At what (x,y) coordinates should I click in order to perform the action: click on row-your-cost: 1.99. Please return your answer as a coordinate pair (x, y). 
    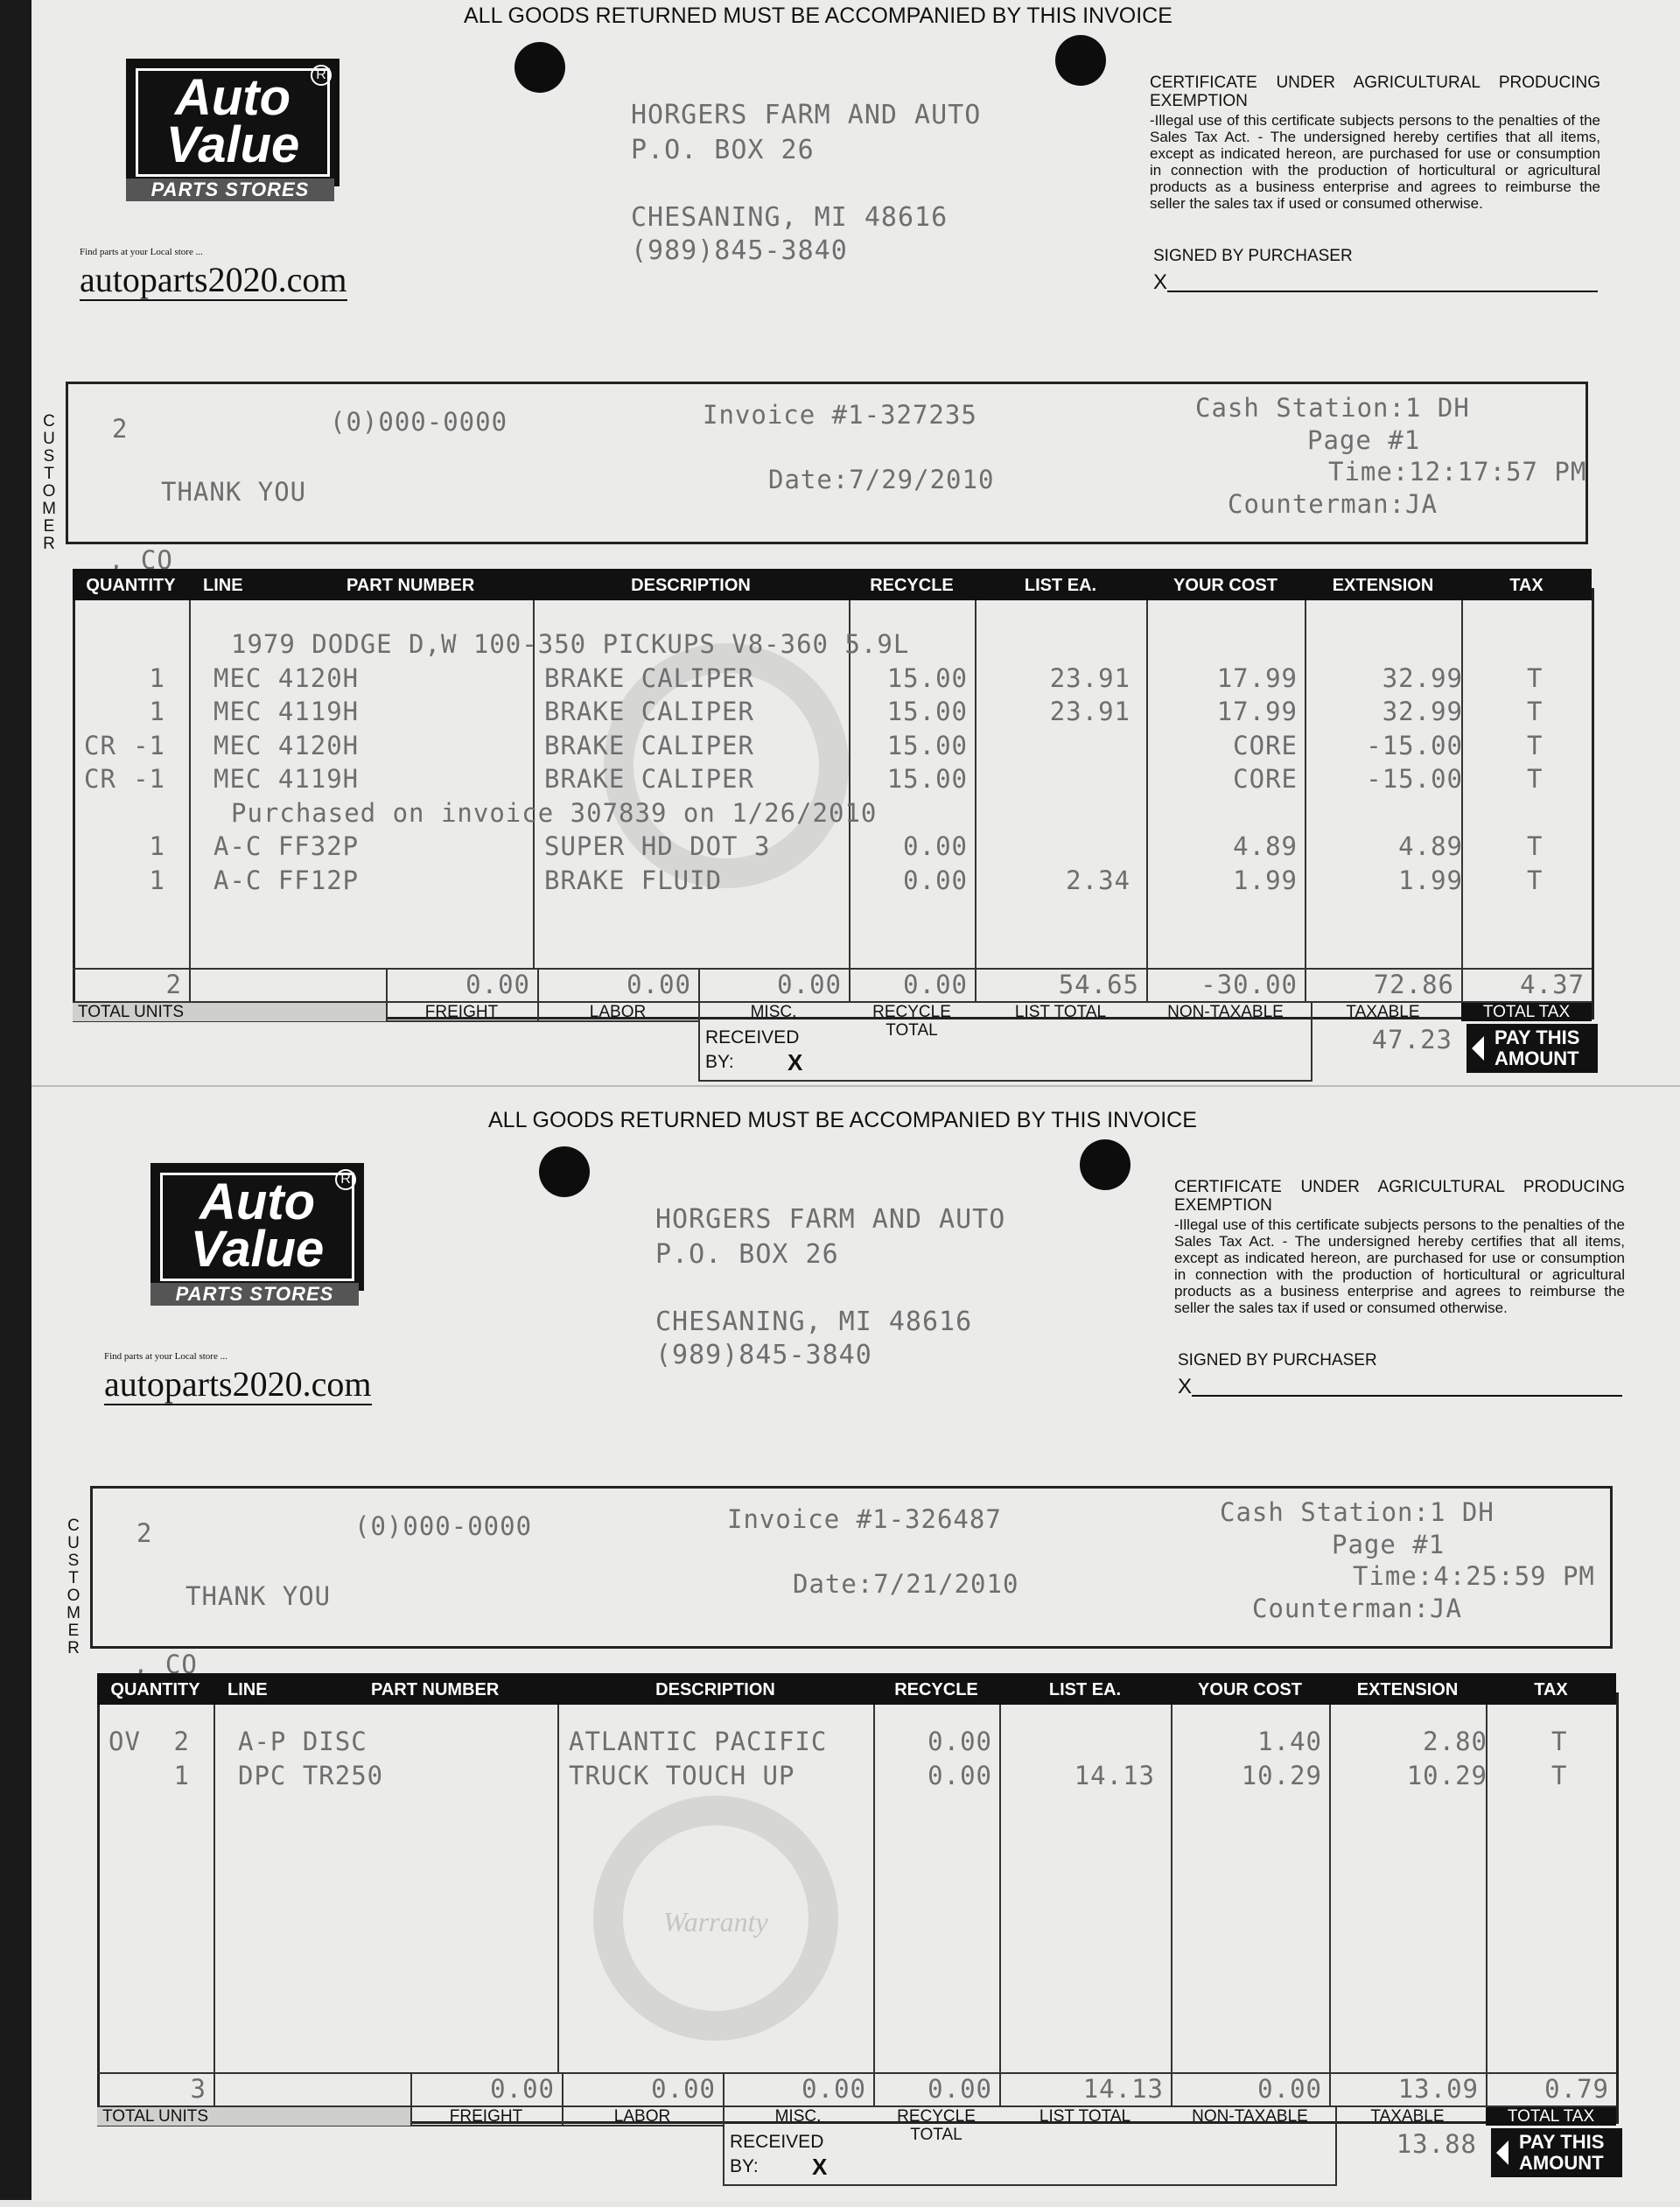
    Looking at the image, I should click on (1265, 880).